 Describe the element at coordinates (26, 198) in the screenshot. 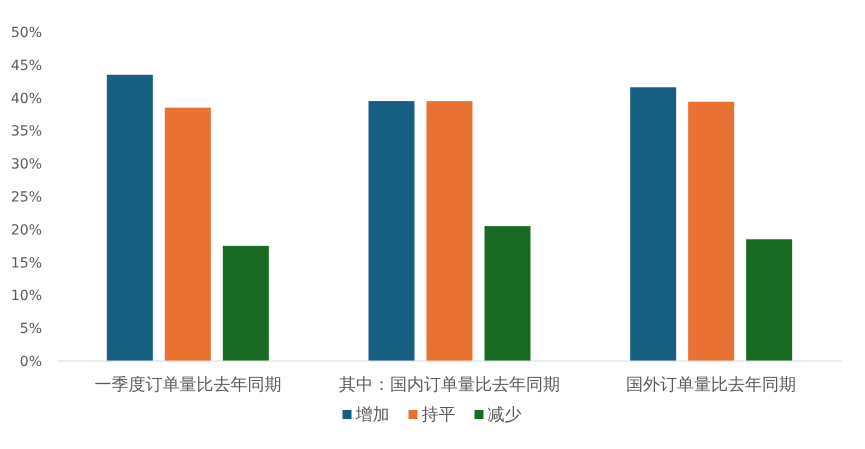

I see `y-tick-label: 25%` at that location.